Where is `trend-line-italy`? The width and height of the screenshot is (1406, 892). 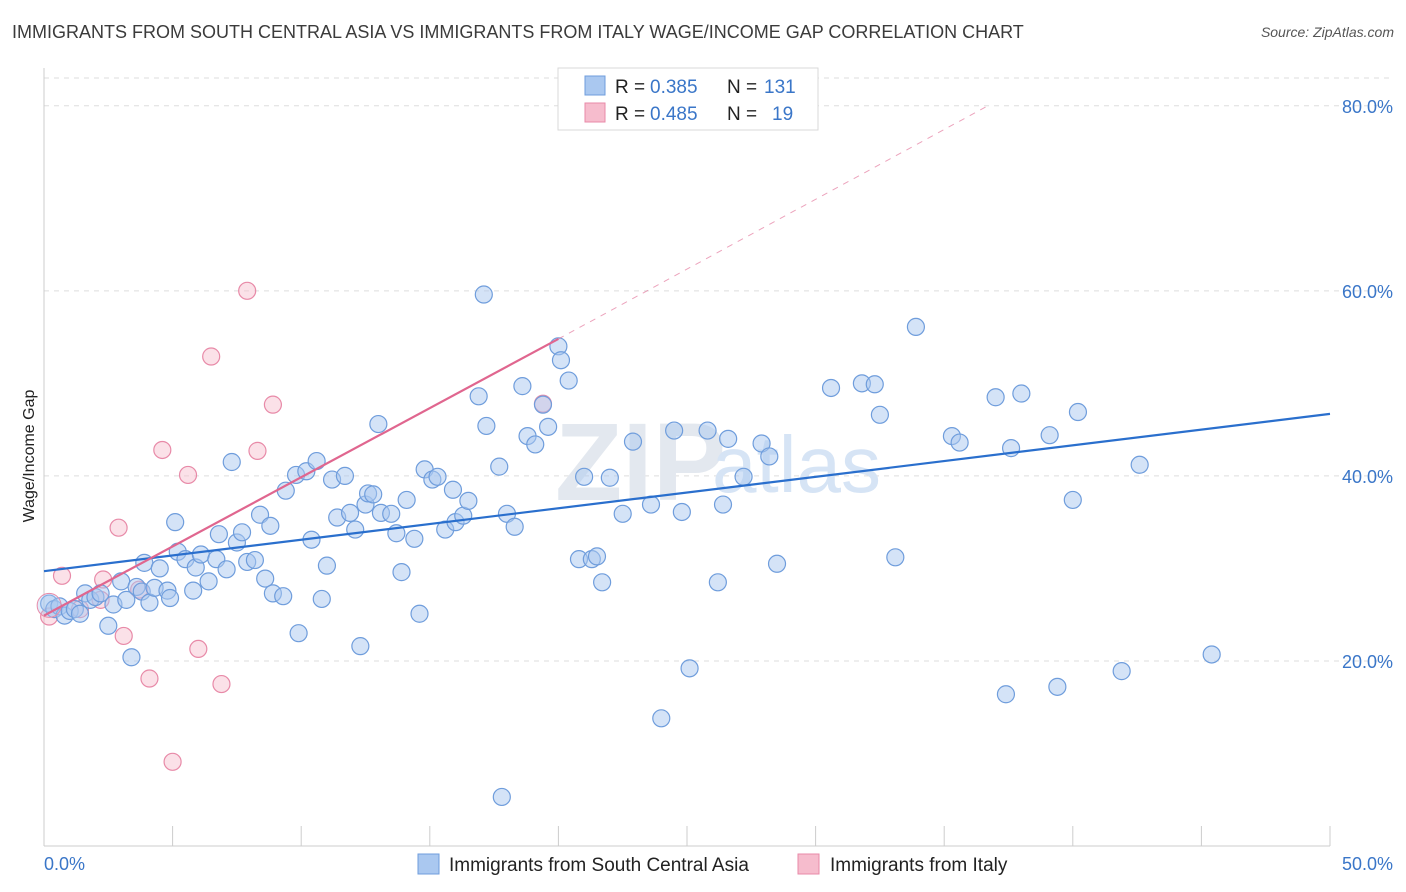 trend-line-italy is located at coordinates (301, 477).